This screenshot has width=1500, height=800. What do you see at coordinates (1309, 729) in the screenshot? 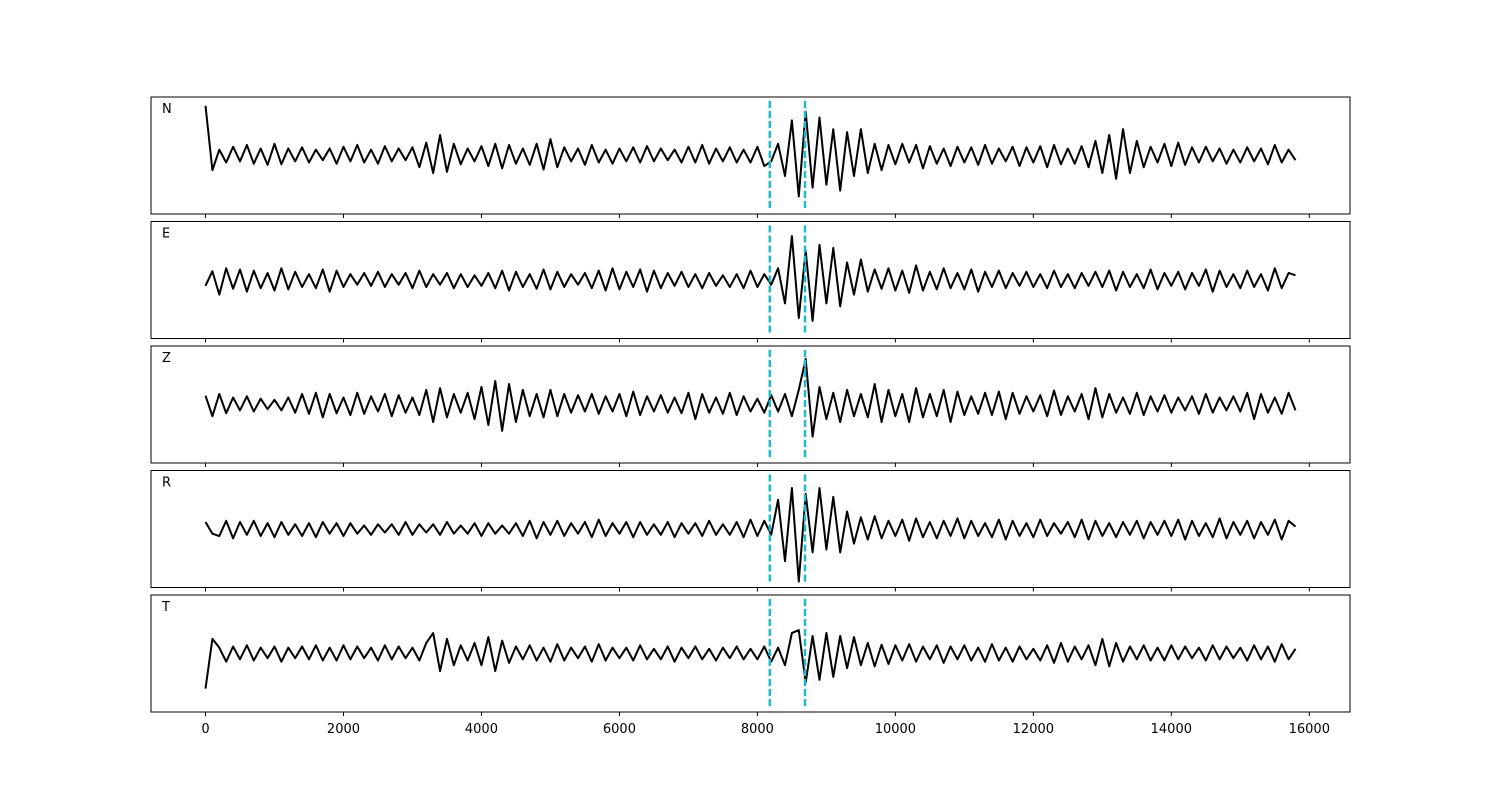
I see `x-tick-label: 16000` at bounding box center [1309, 729].